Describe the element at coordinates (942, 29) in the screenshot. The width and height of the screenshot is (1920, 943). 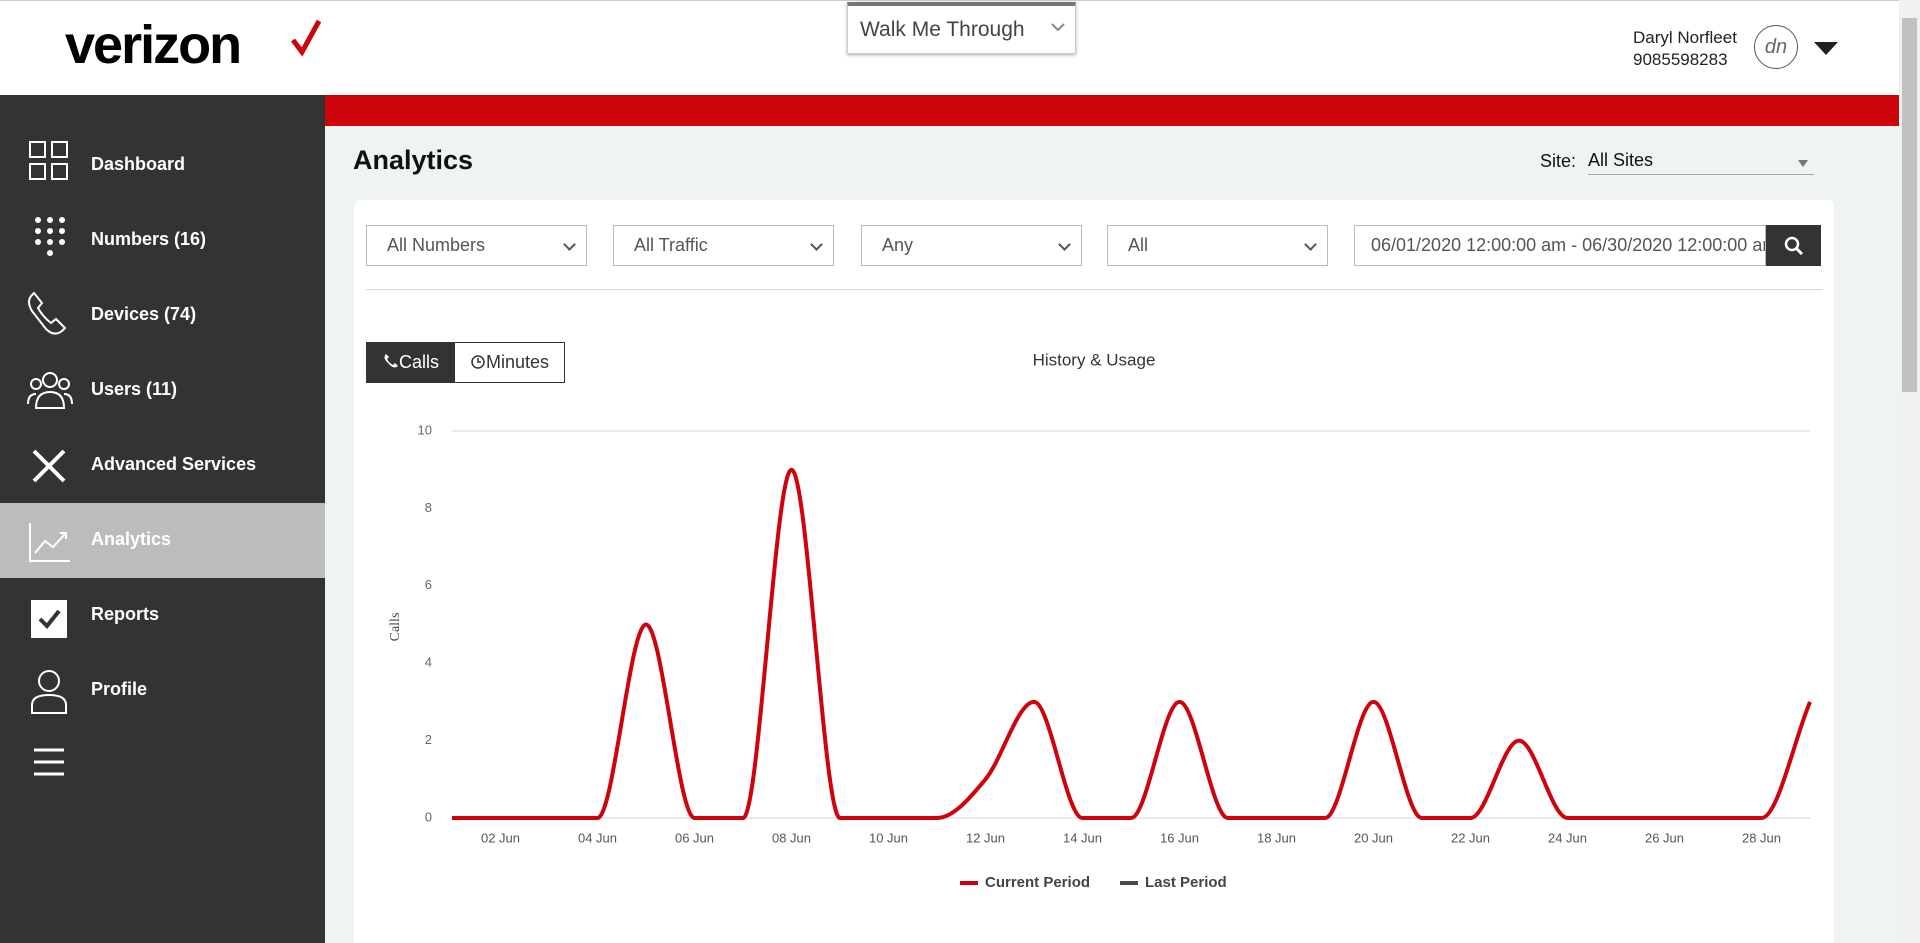
I see `walkthrough-label: Walk Me Through` at that location.